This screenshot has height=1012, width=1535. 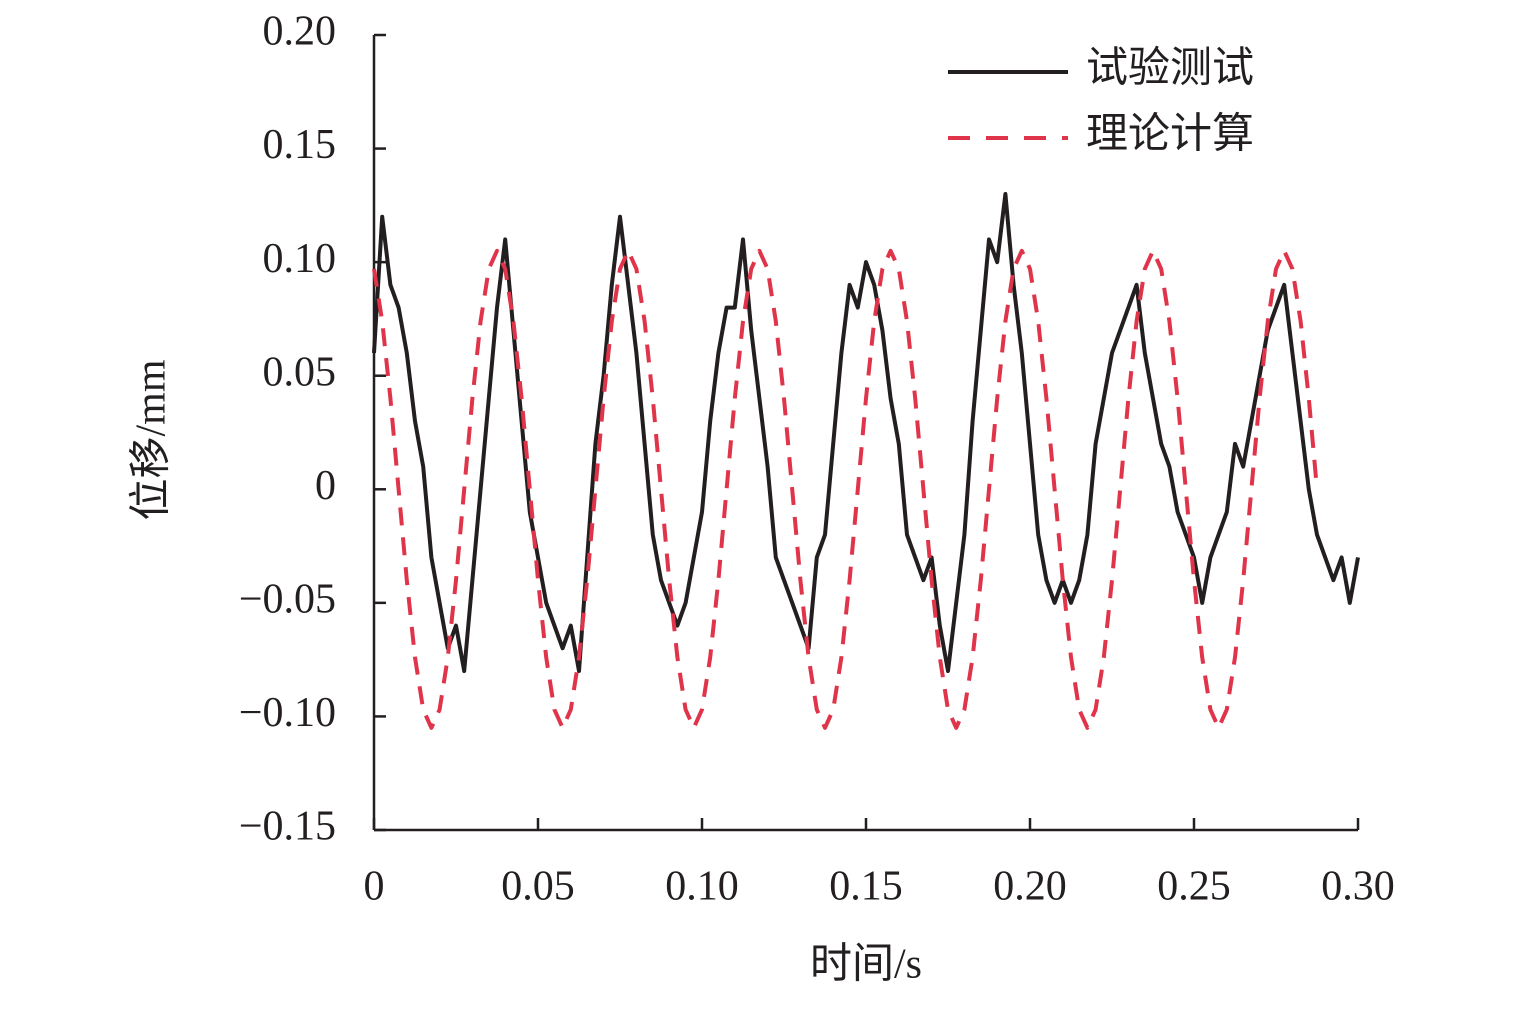 I want to click on x-tick-label: 0.30, so click(x=1358, y=887).